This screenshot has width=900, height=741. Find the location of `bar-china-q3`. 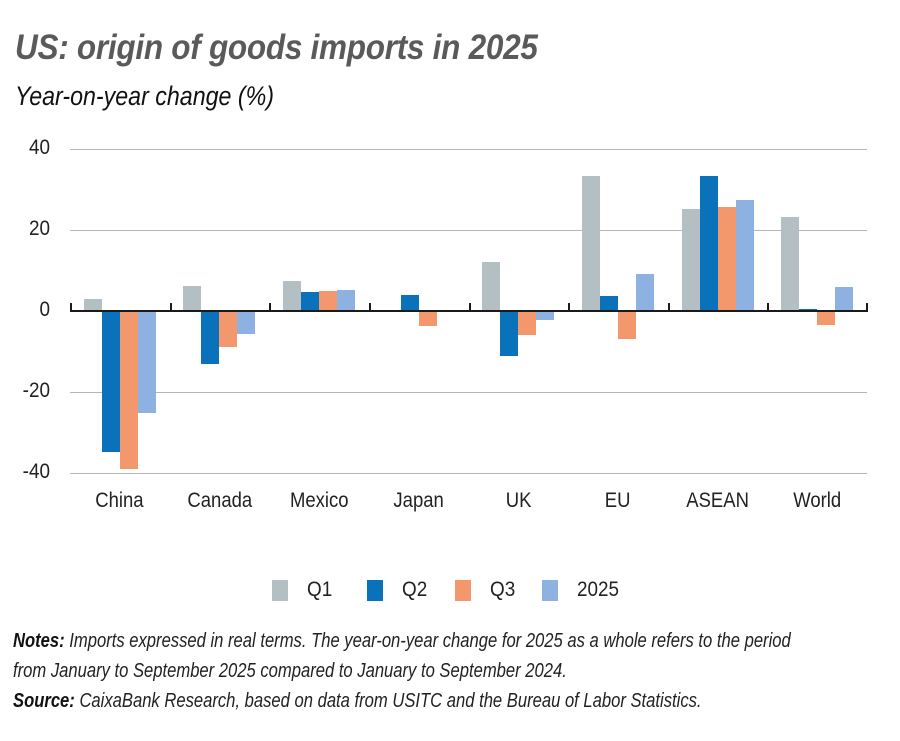

bar-china-q3 is located at coordinates (128, 390).